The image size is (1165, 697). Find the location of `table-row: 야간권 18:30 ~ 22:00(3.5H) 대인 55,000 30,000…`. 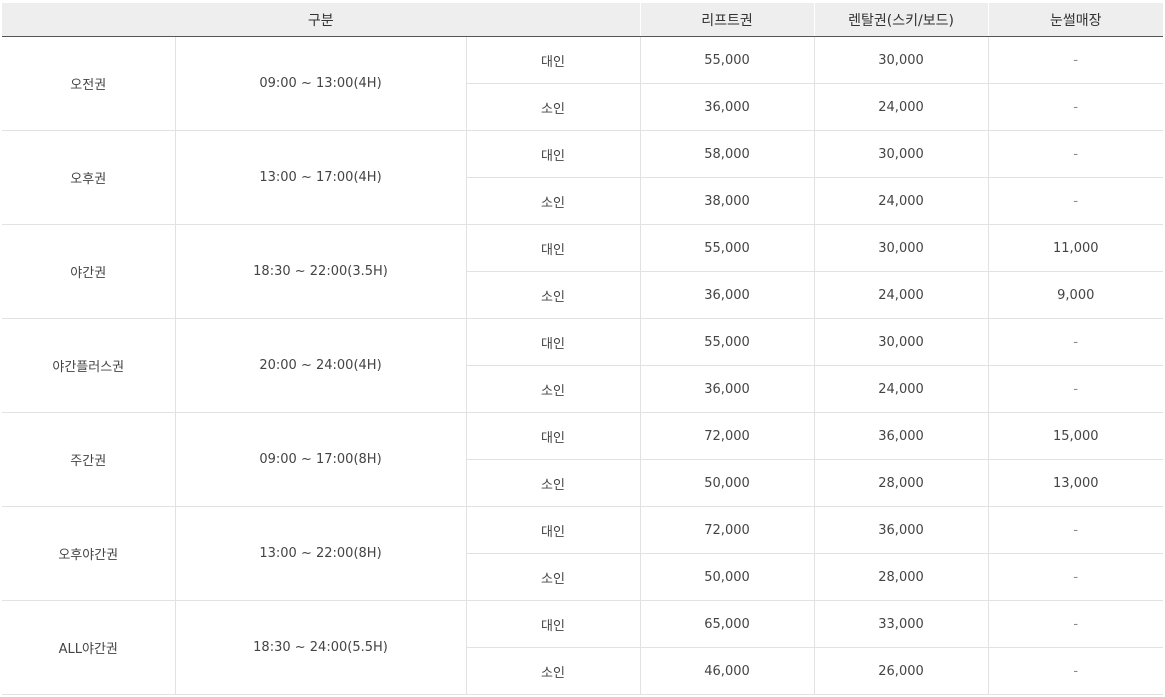

table-row: 야간권 18:30 ~ 22:00(3.5H) 대인 55,000 30,000… is located at coordinates (583, 271).